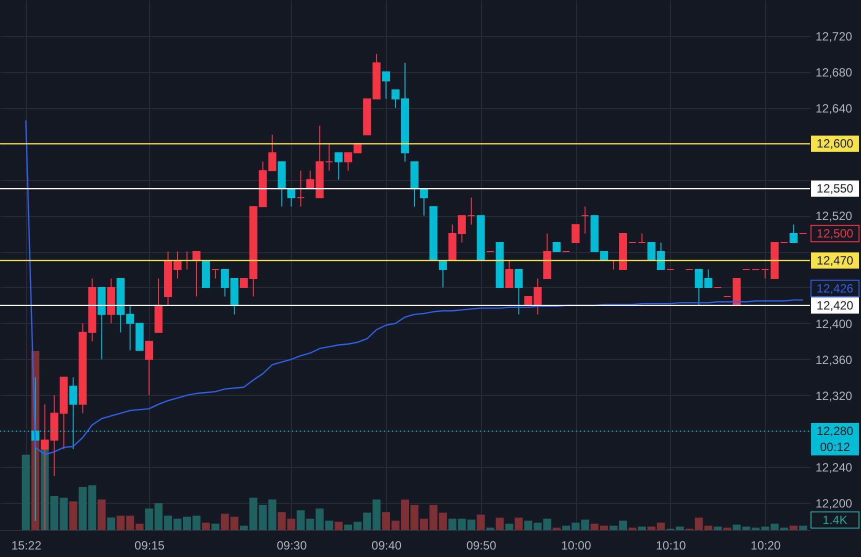  Describe the element at coordinates (835, 520) in the screenshot. I see `text: 1.4K` at that location.